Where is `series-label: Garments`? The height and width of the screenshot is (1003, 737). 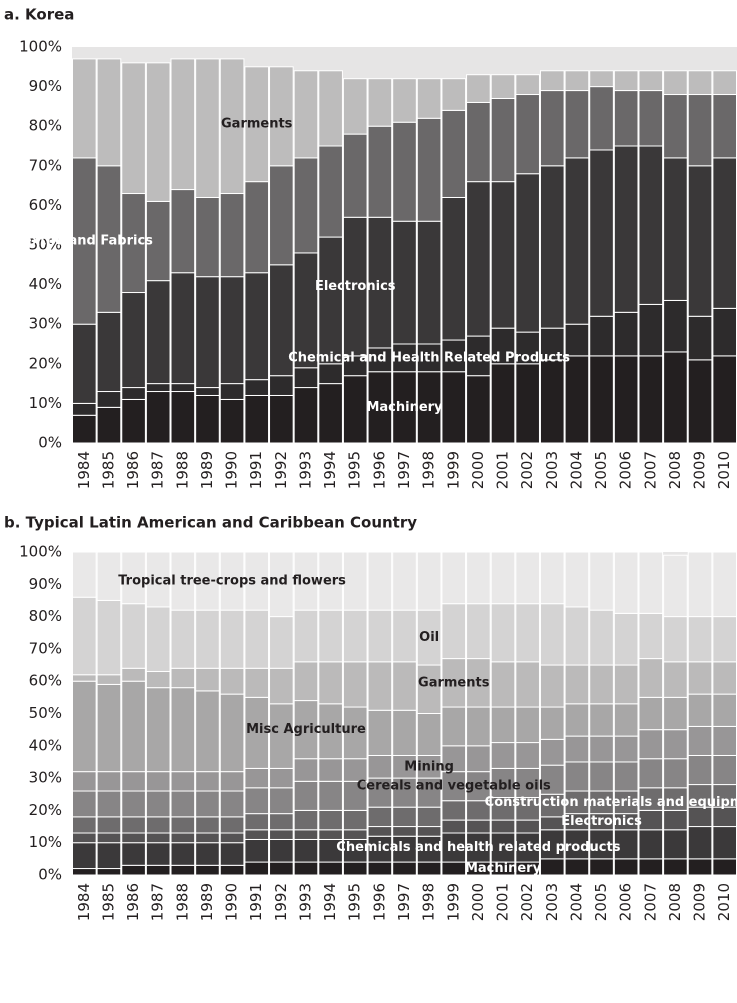
series-label: Garments is located at coordinates (454, 682).